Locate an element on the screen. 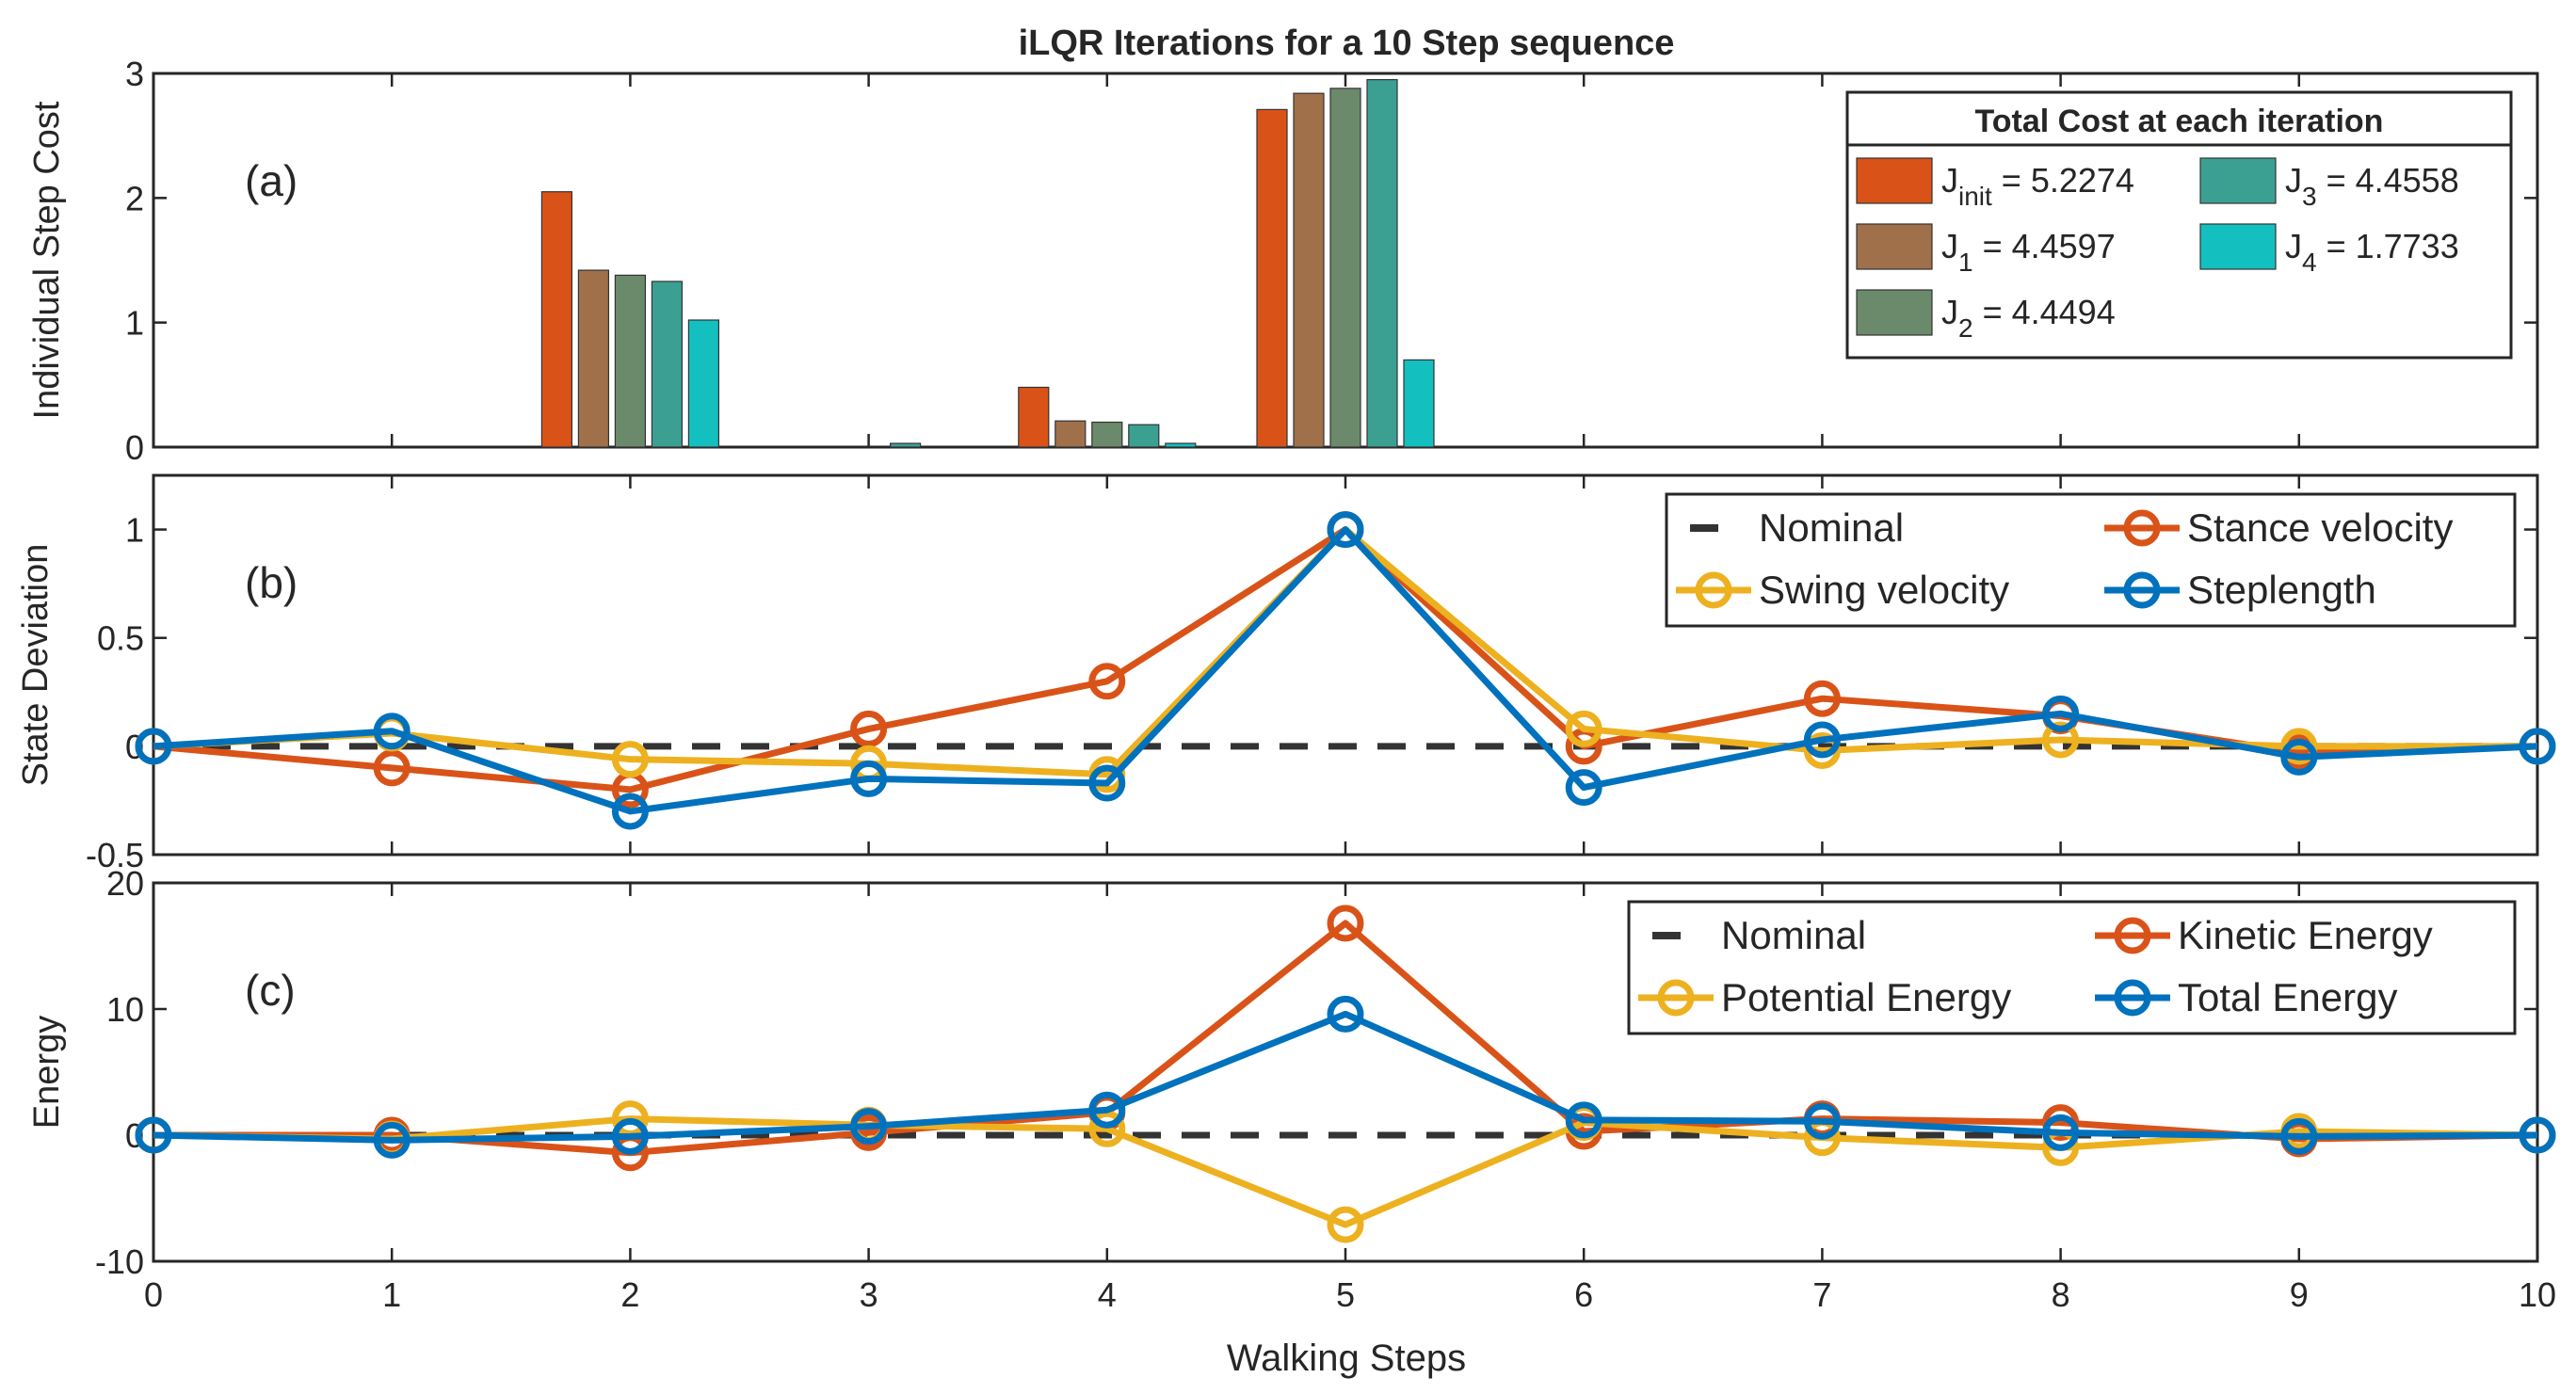  x-tick-label: 9 is located at coordinates (2299, 1295).